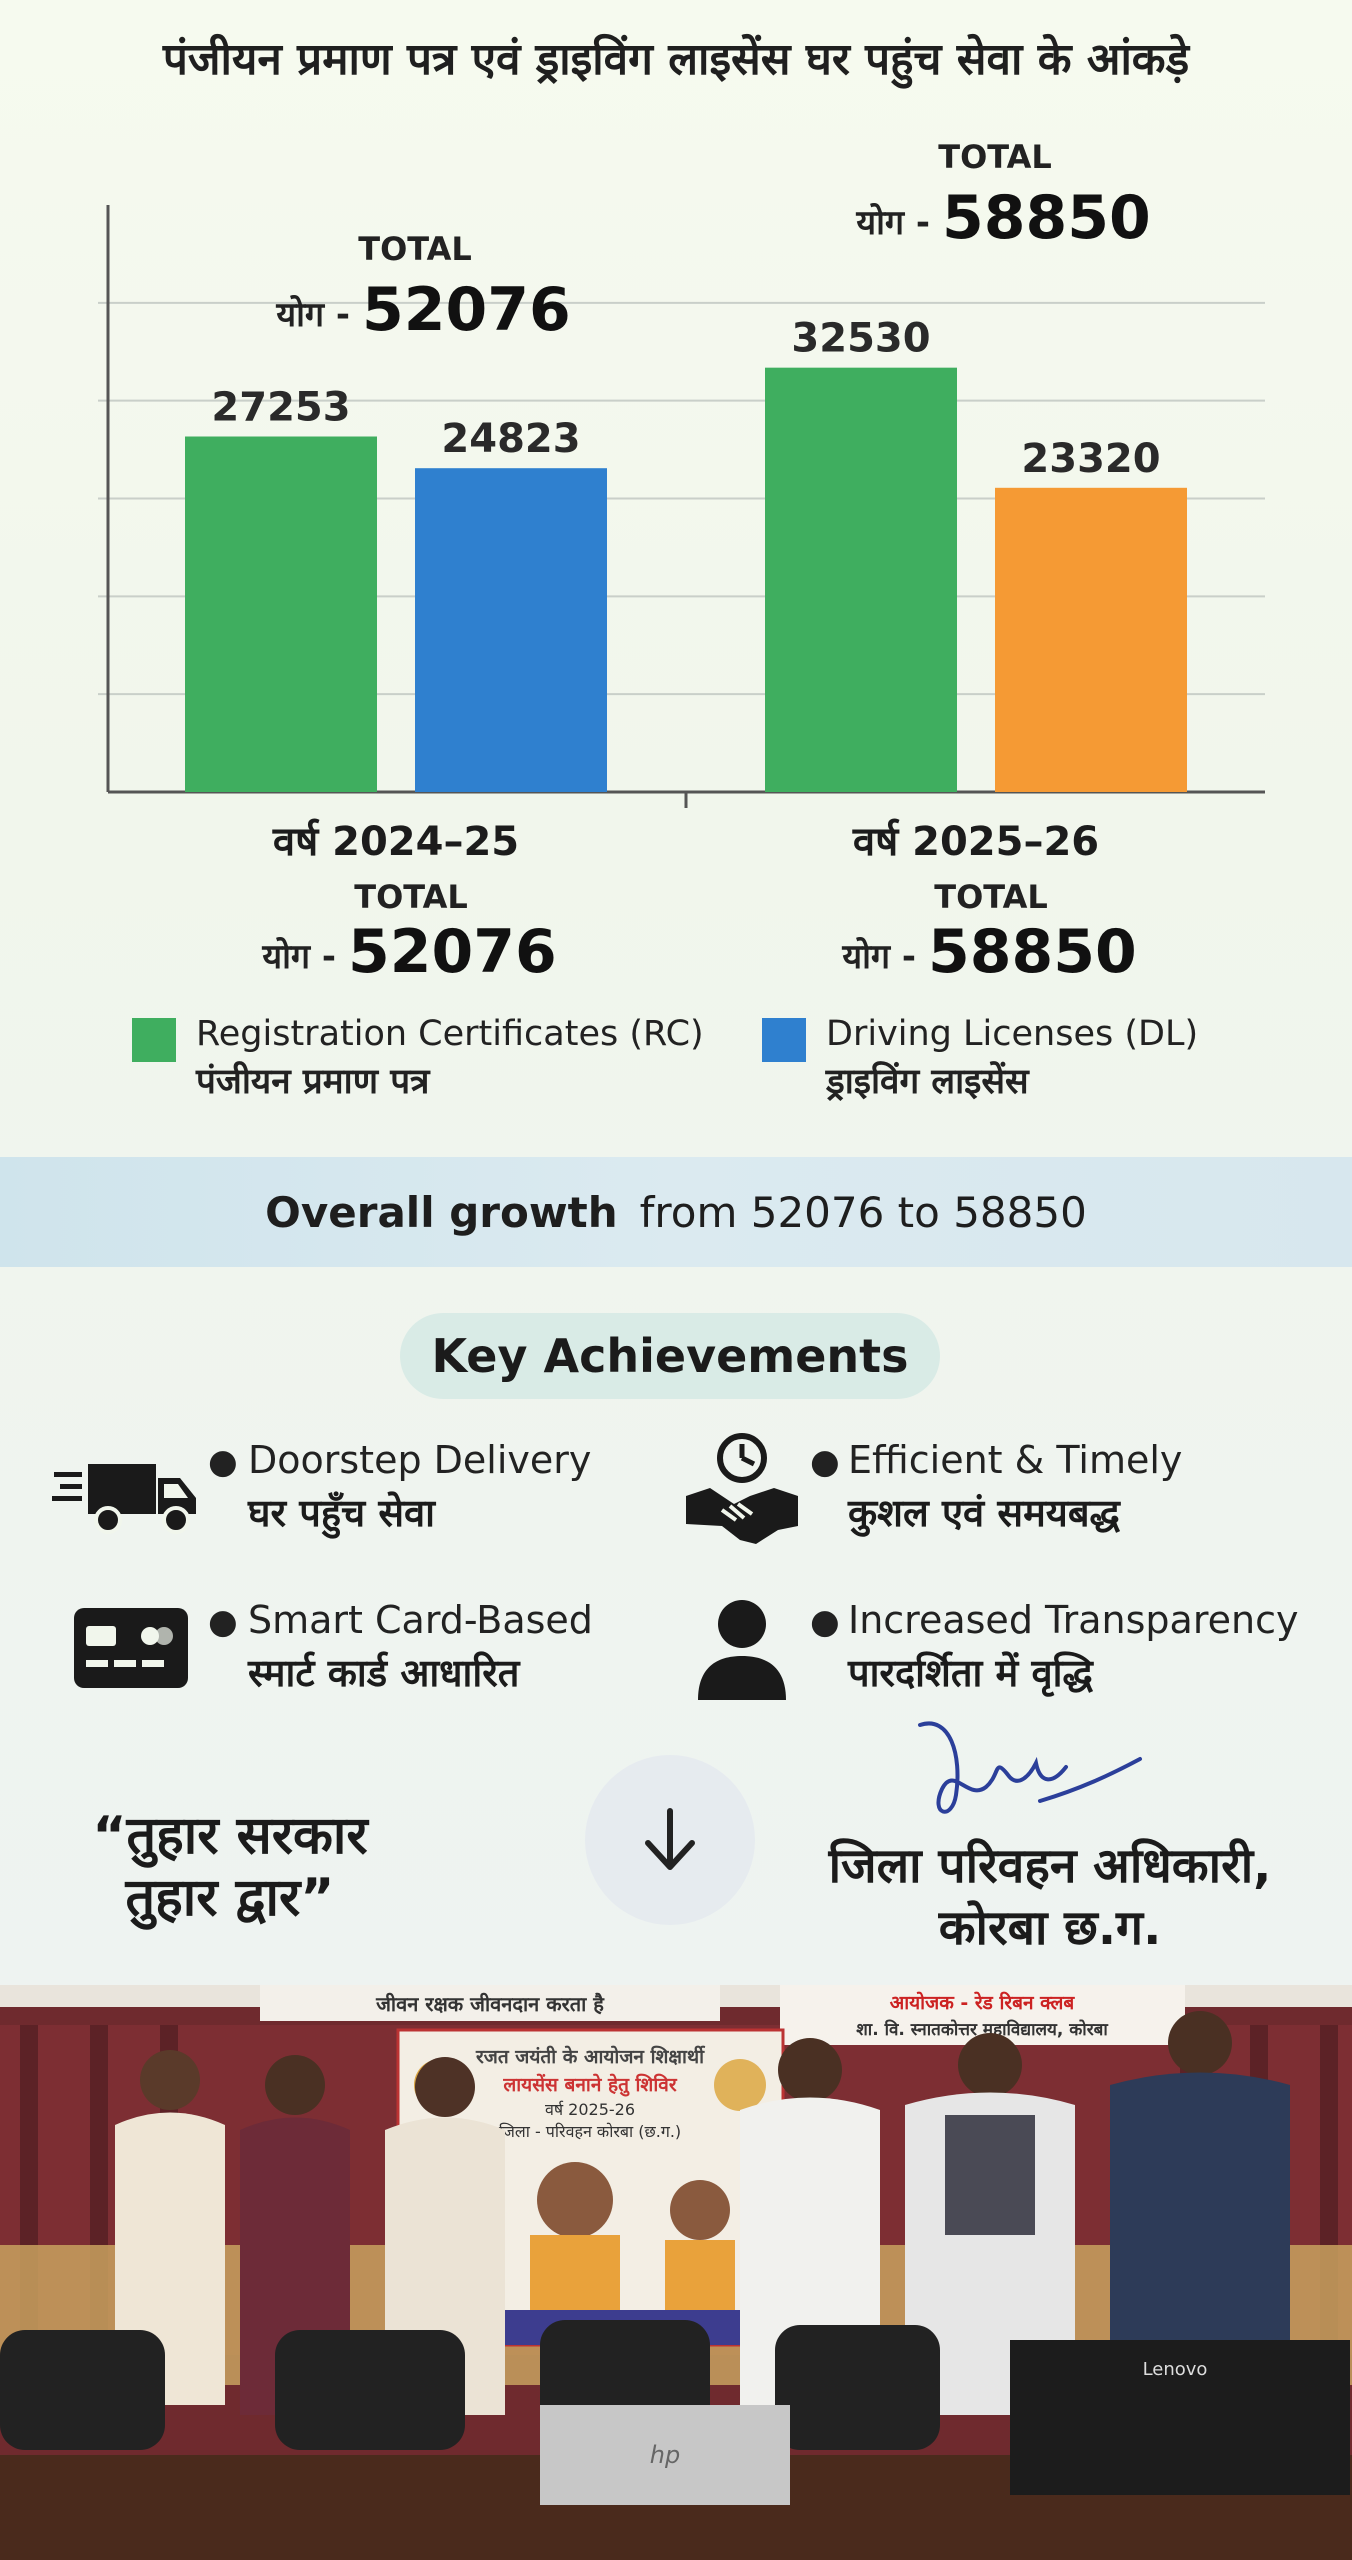  I want to click on achievements-heading: Key Achievements, so click(670, 1356).